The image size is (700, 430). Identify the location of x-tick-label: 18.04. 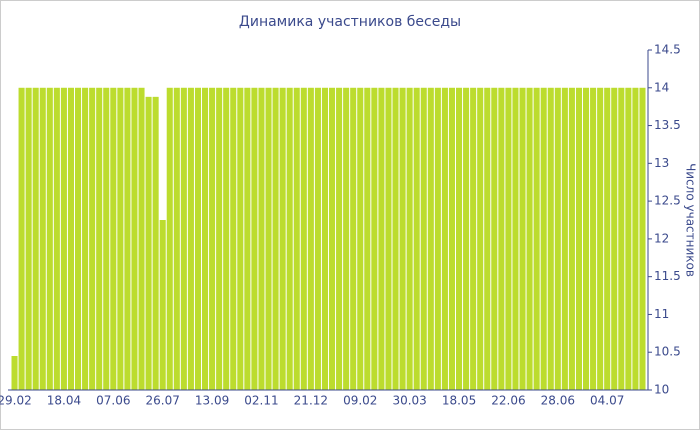
(64, 401).